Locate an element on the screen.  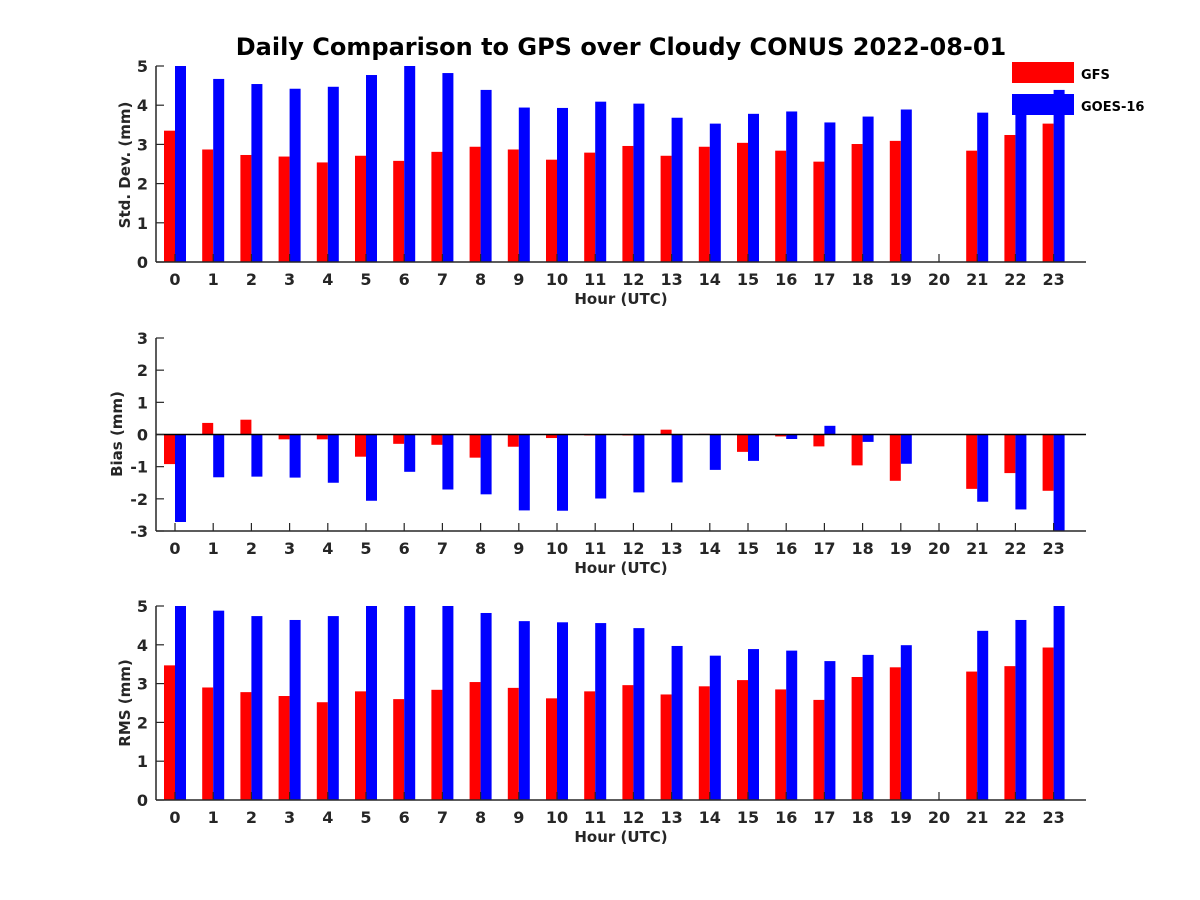
rms-x-tick-label: 21 is located at coordinates (977, 817).